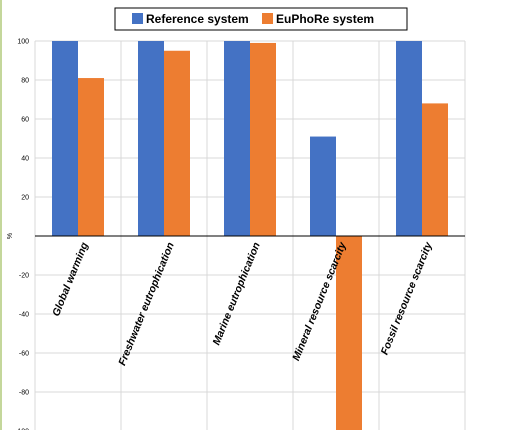  I want to click on y-tick-label: -20, so click(24, 276).